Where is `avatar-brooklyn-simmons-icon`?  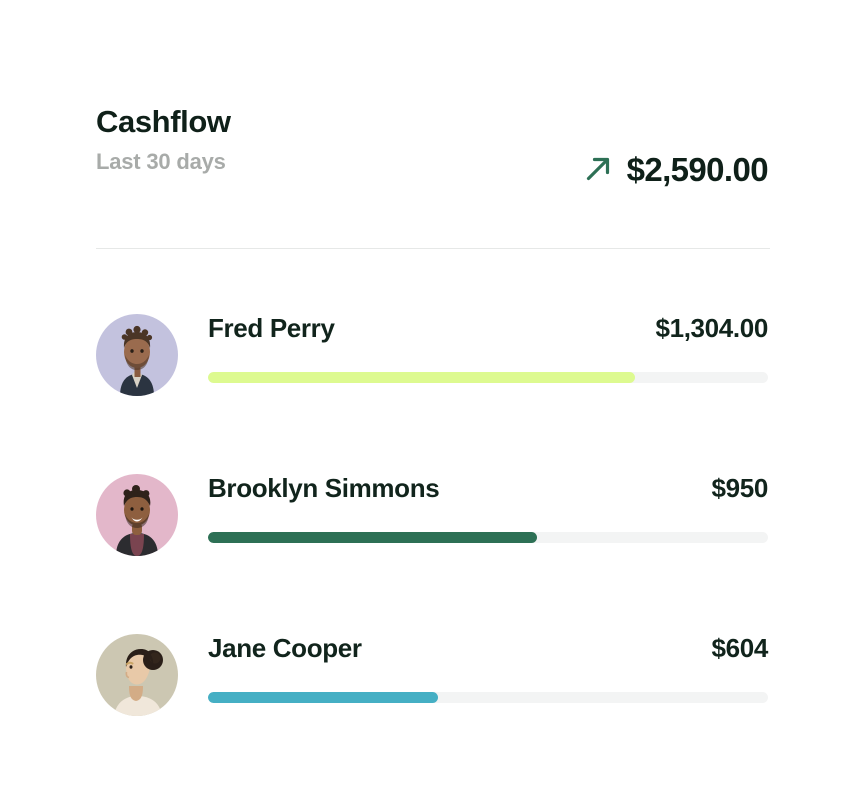 avatar-brooklyn-simmons-icon is located at coordinates (137, 515).